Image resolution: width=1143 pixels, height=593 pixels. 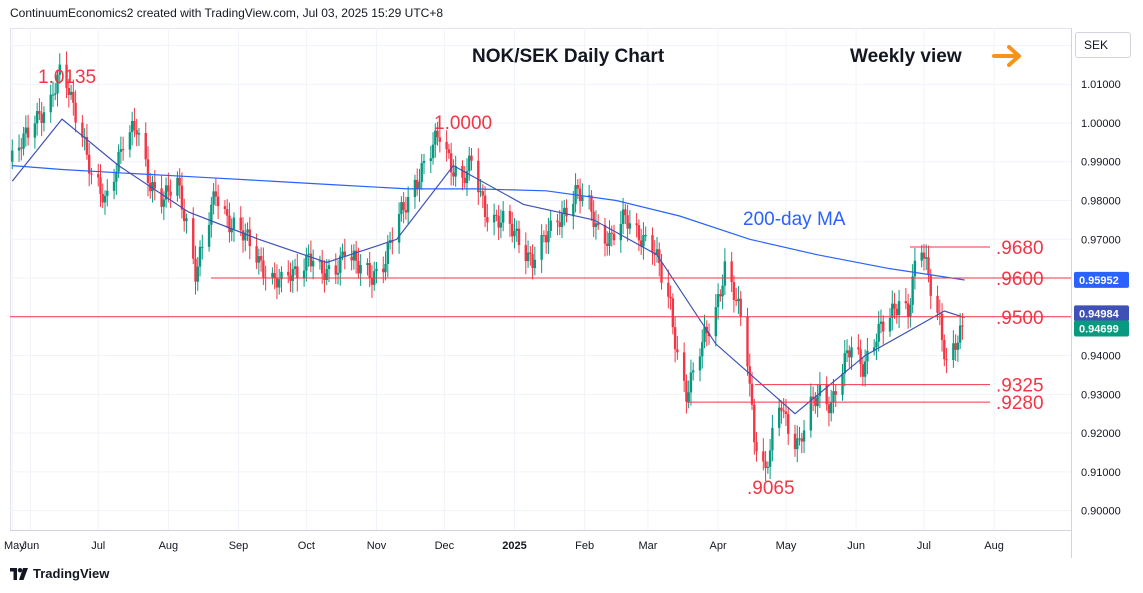 I want to click on y-tick-label: 0.90000, so click(x=1101, y=512).